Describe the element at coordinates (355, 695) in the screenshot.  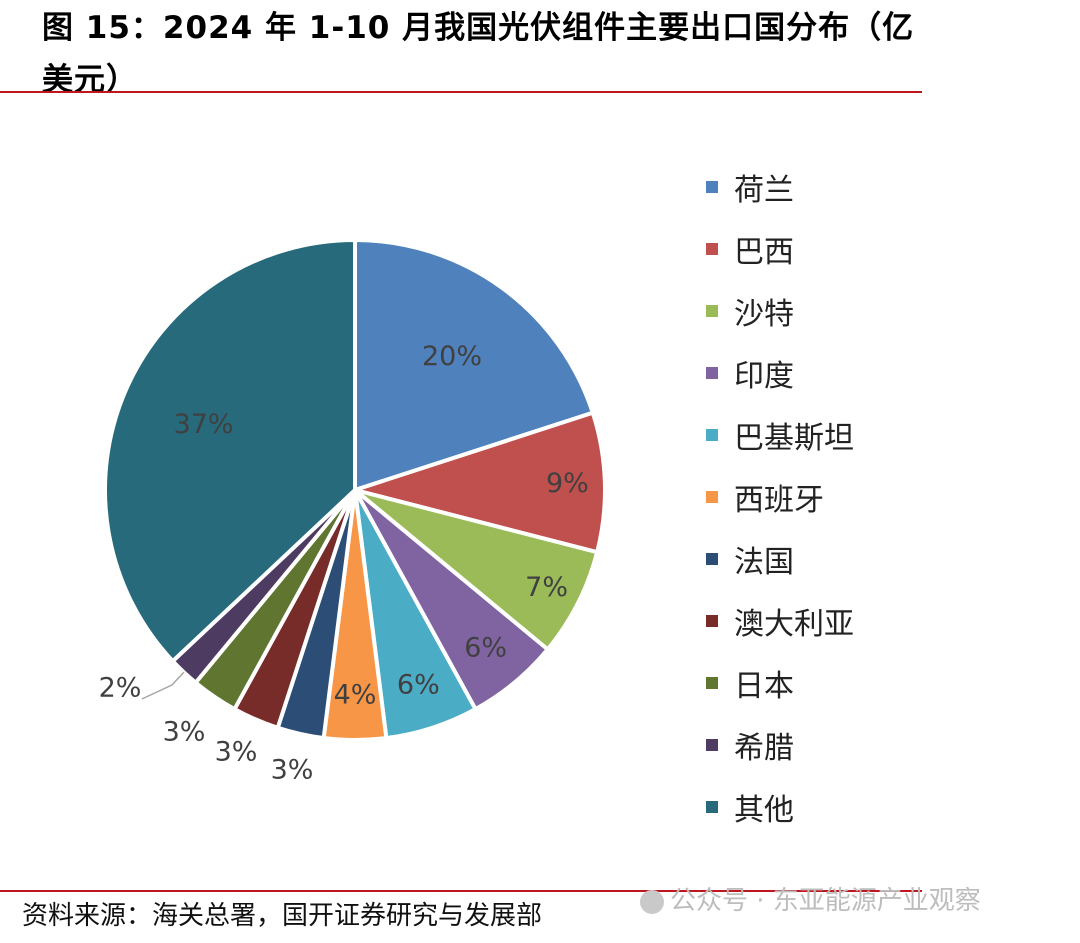
I see `data-label-6: 4%` at that location.